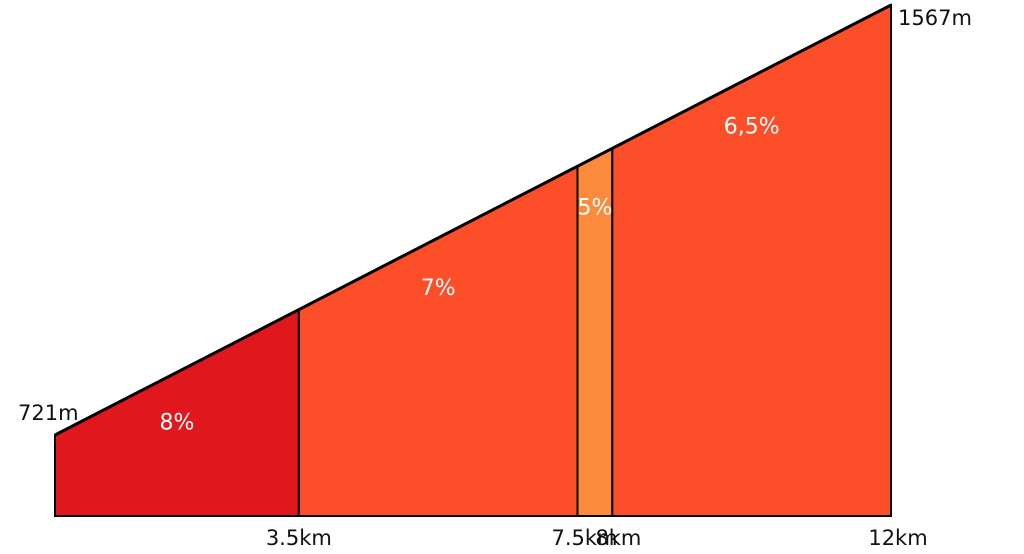 This screenshot has height=554, width=1024. What do you see at coordinates (438, 288) in the screenshot?
I see `gradient-label-2: 7%` at bounding box center [438, 288].